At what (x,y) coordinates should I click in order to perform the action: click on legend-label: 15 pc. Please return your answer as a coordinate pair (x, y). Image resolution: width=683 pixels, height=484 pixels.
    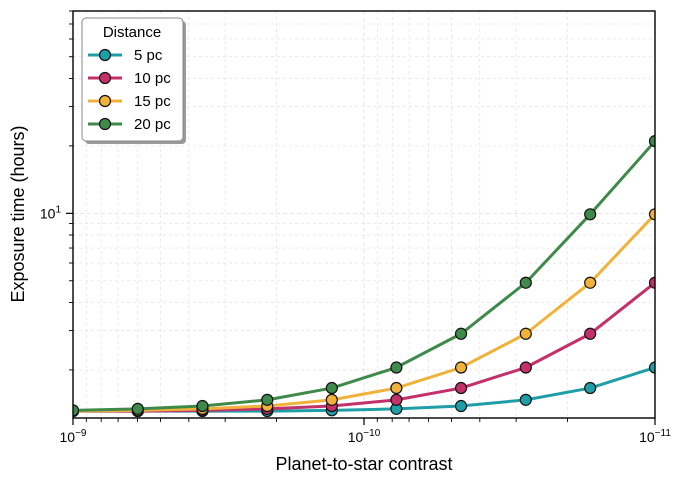
    Looking at the image, I should click on (152, 101).